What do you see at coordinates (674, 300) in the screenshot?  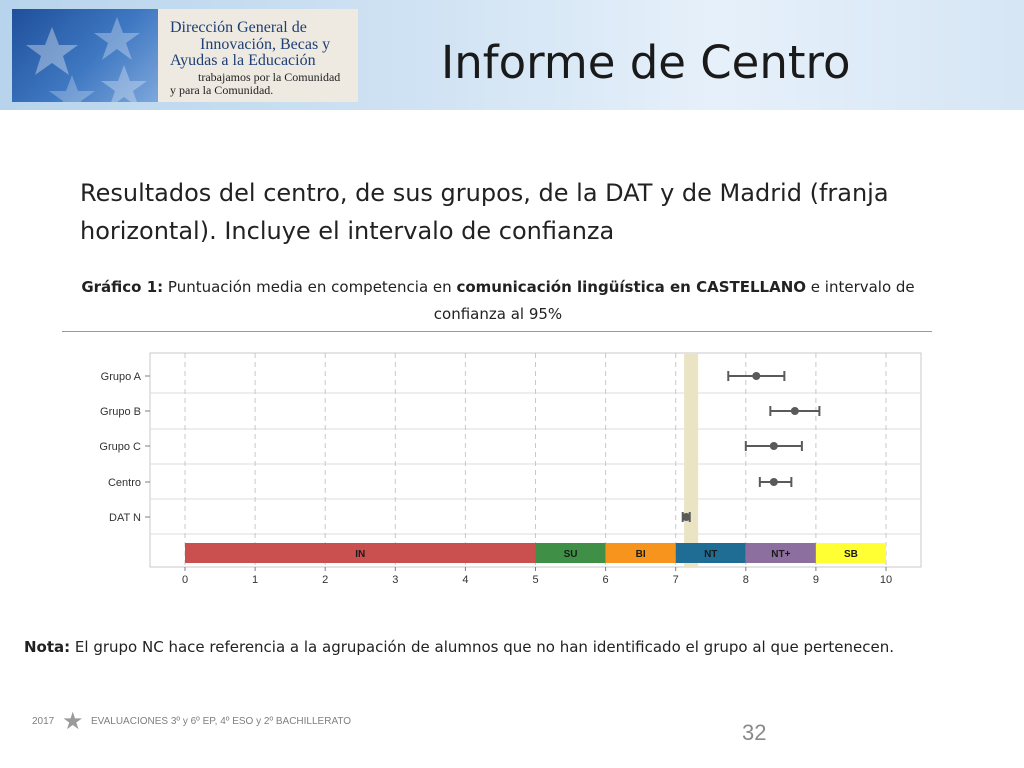 I see `chart-title-text-2: e intervalo de confianza al 95%` at bounding box center [674, 300].